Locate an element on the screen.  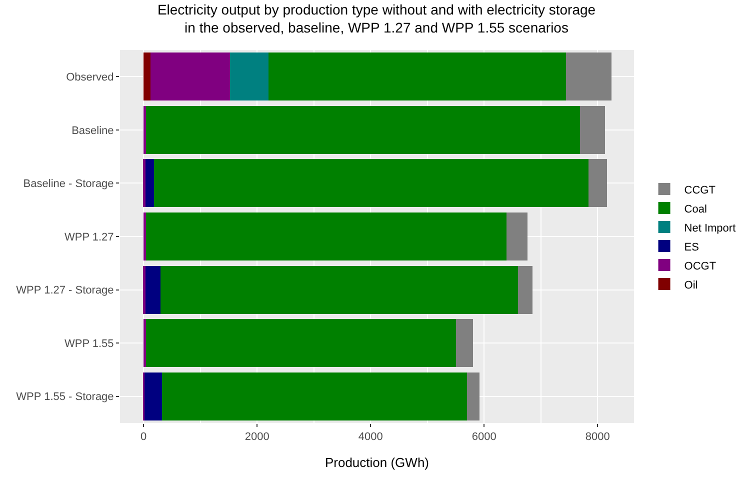
y-tick-label: WPP 1.27 - Storage is located at coordinates (65, 290).